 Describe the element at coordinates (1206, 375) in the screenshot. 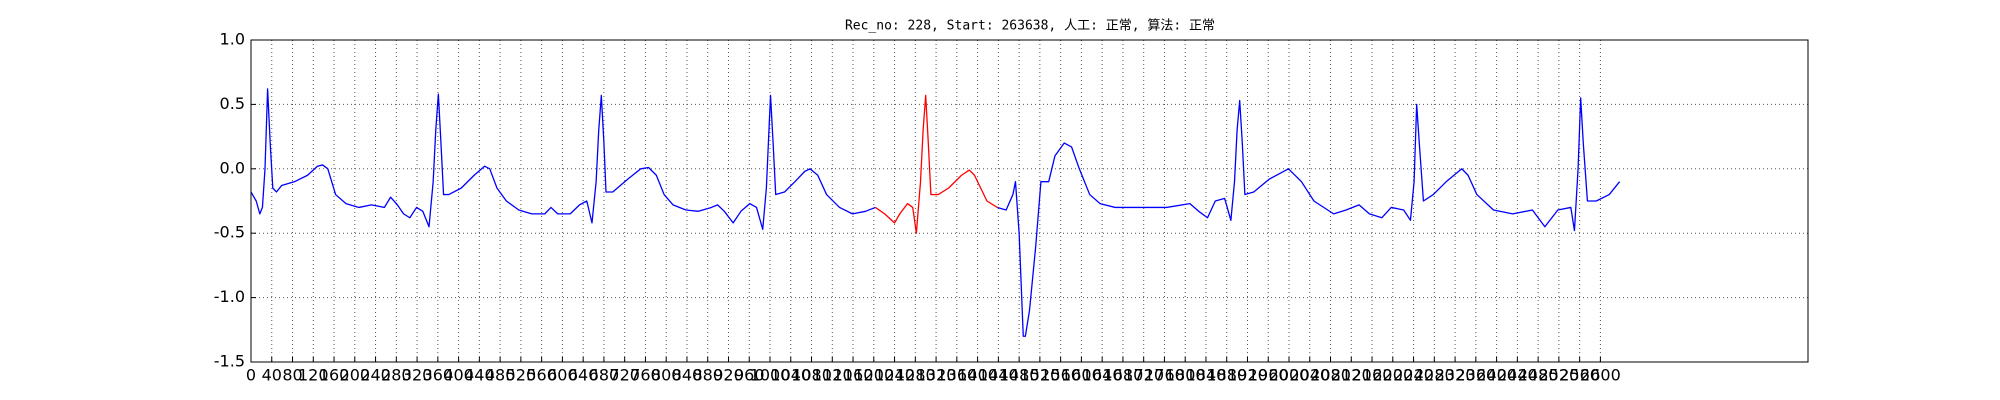

I see `x-tick-label: 1840` at that location.